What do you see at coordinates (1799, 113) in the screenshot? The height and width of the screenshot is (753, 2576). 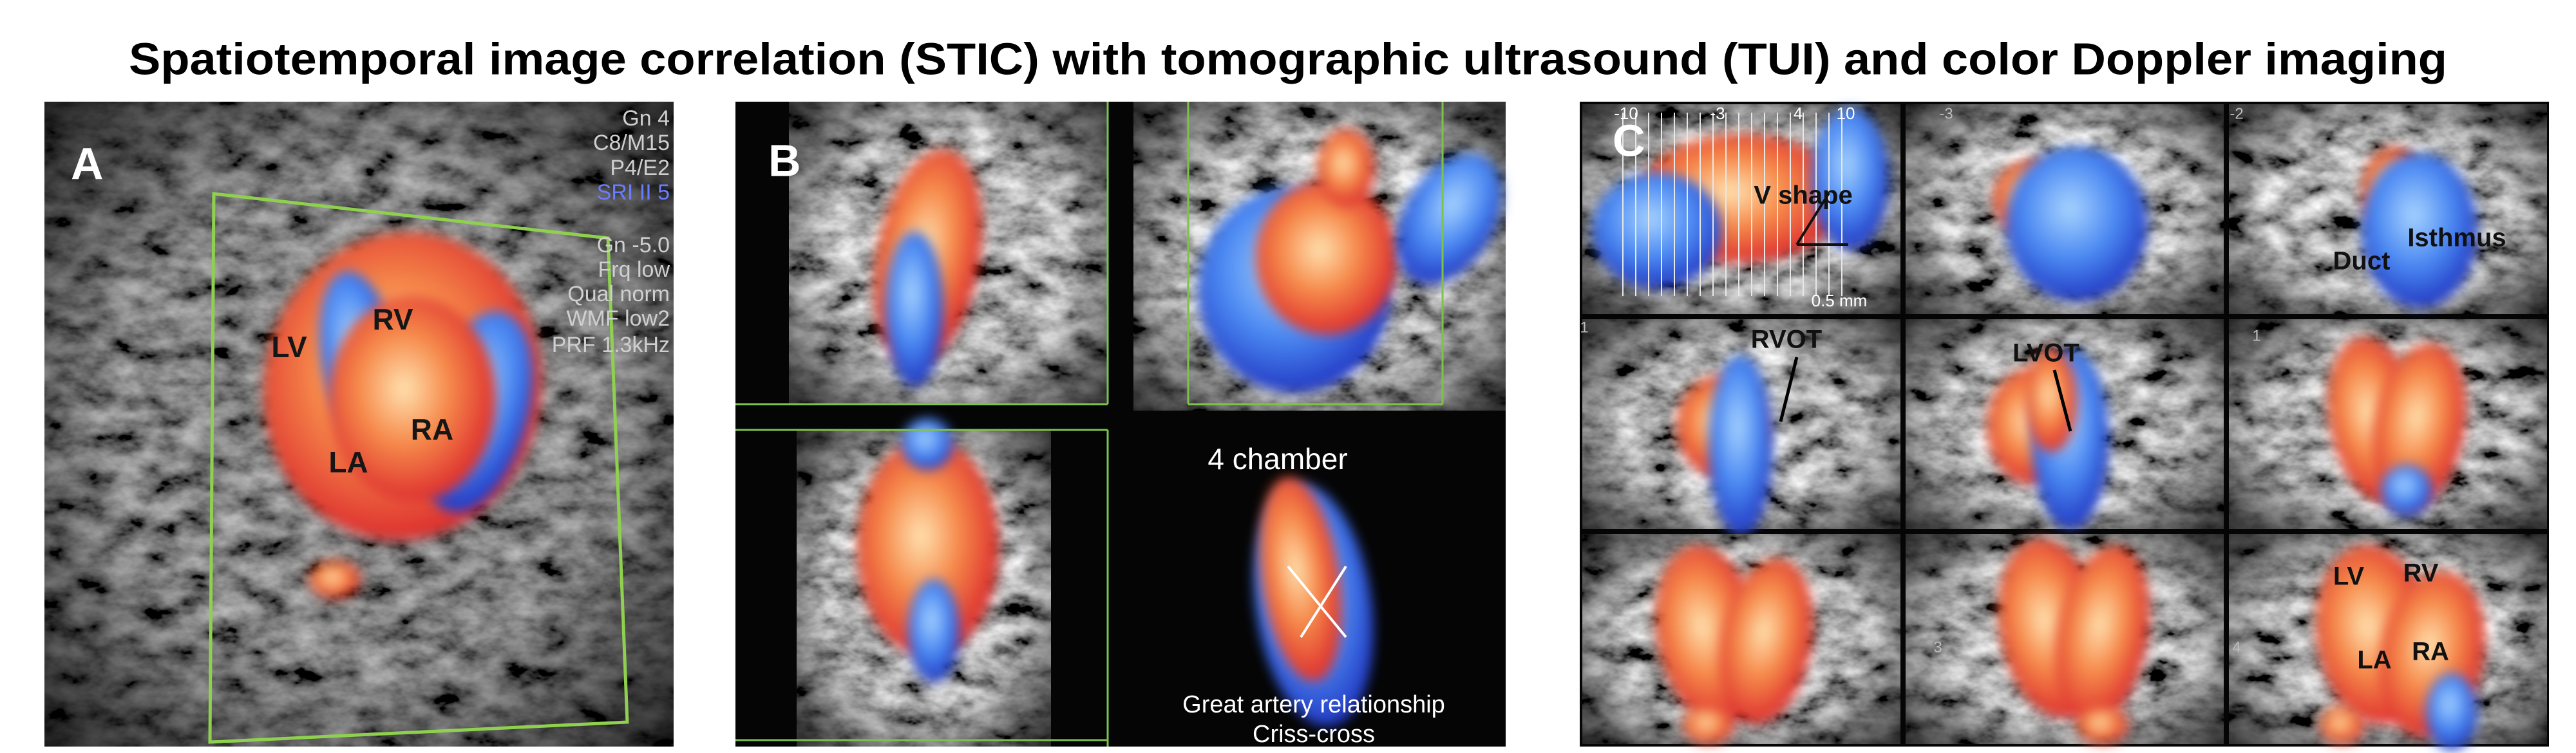 I see `ruler-label: 4` at bounding box center [1799, 113].